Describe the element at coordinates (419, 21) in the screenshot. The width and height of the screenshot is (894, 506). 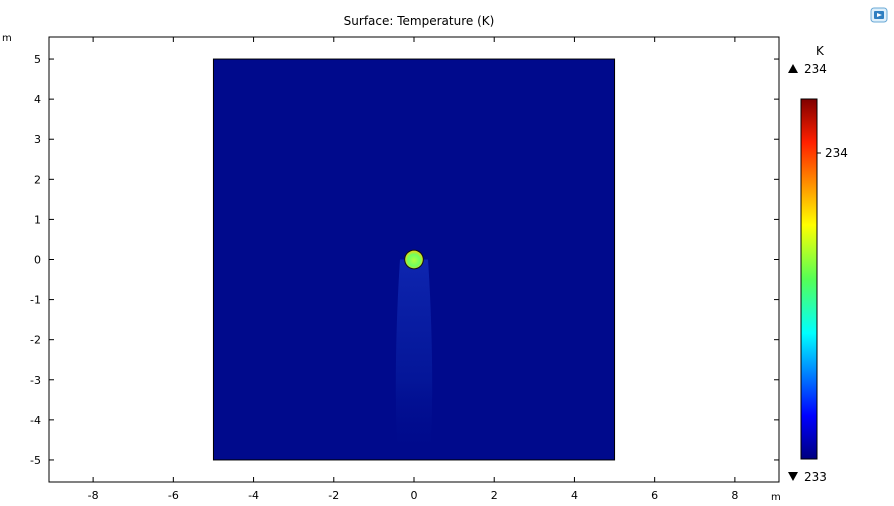
I see `chart-title: Surface: Temperature (K)` at that location.